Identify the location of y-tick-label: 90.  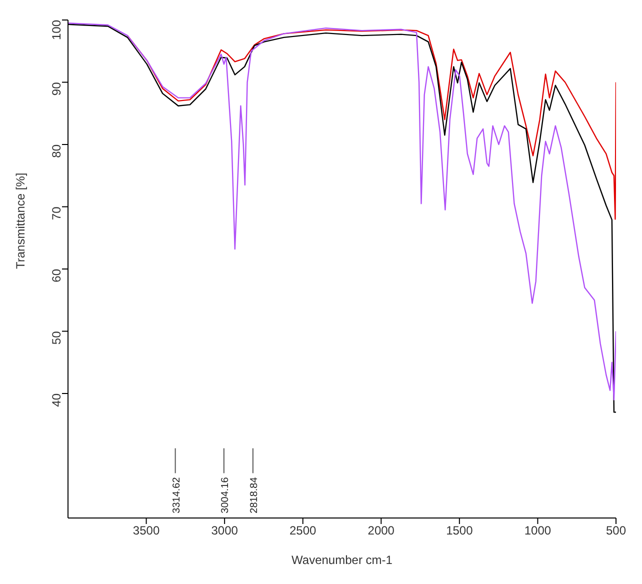
(56, 89).